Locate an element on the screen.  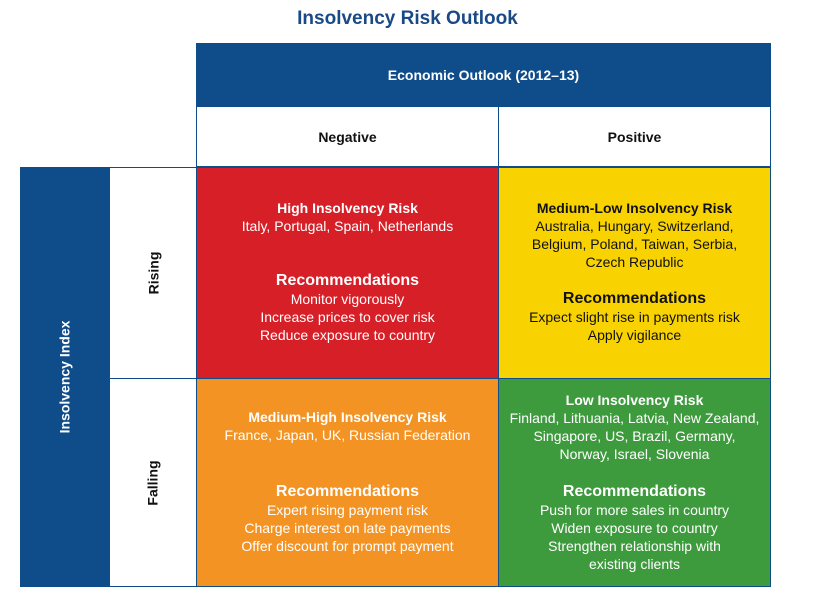
recommendation: Offer discount for prompt payment is located at coordinates (347, 546).